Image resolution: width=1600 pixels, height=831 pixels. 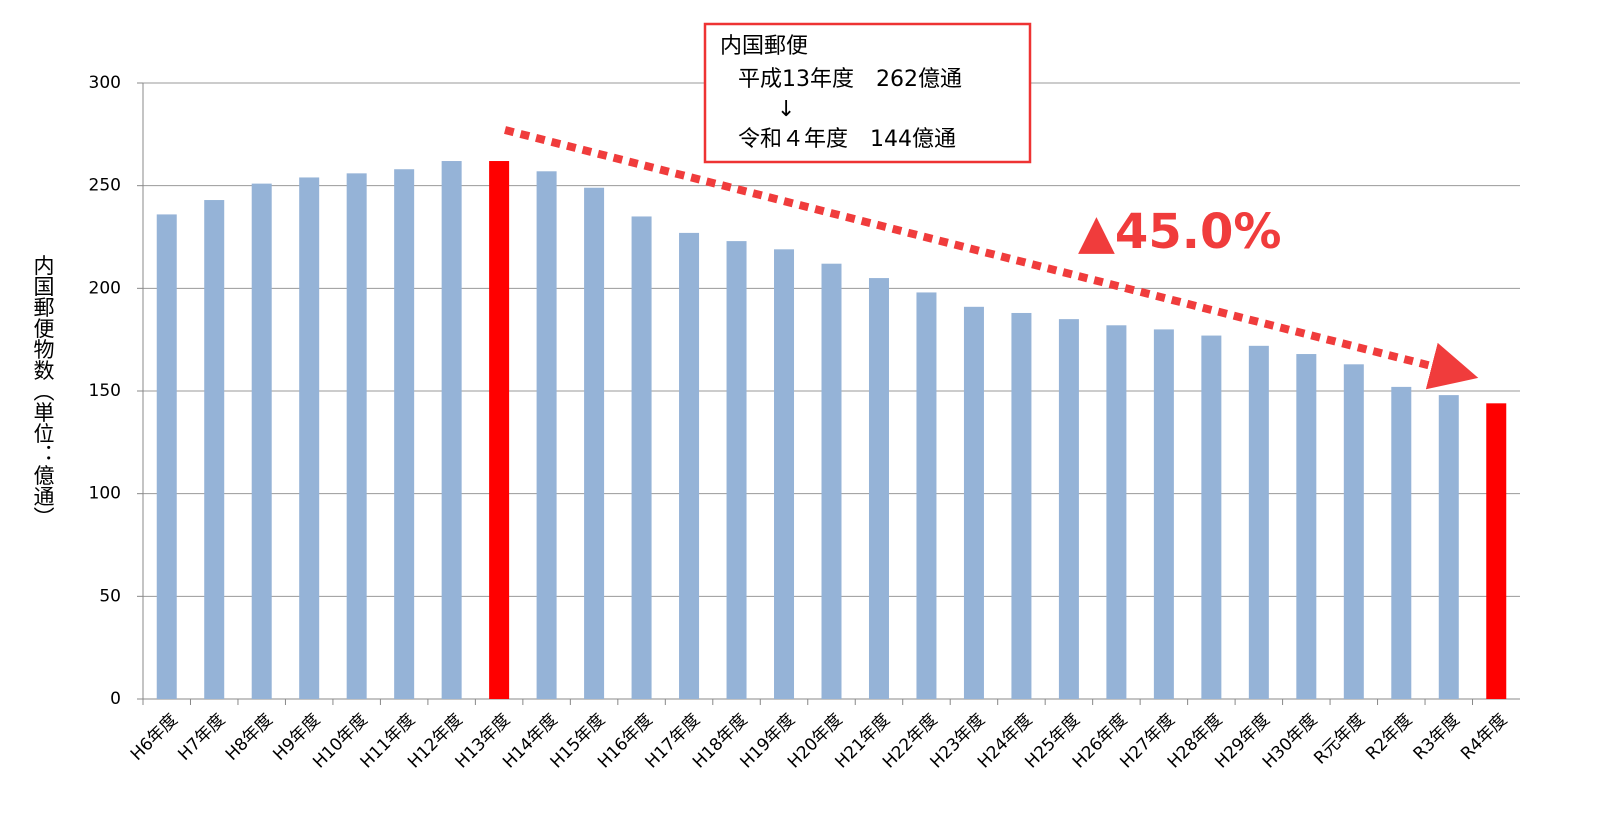 What do you see at coordinates (105, 83) in the screenshot?
I see `y-tick-label: 300` at bounding box center [105, 83].